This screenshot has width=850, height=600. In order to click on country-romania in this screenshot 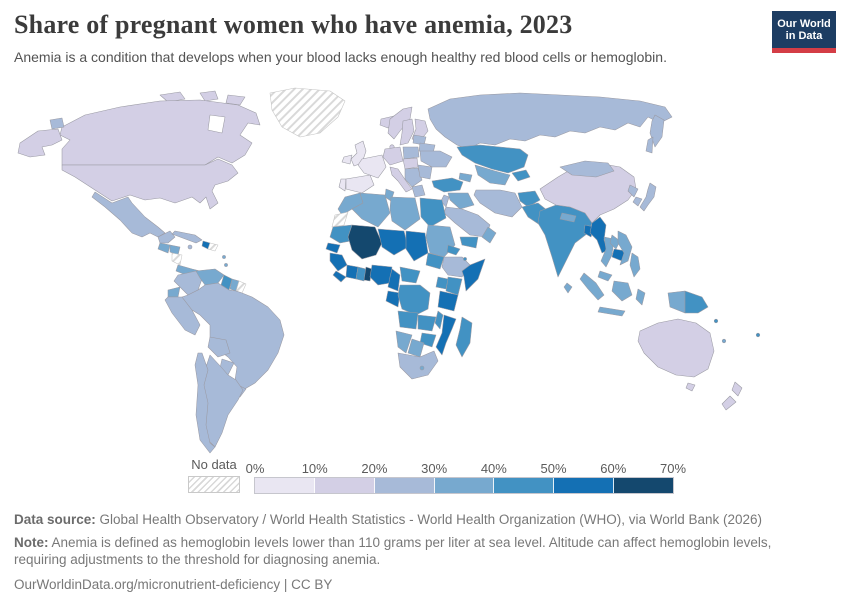, I will do `click(425, 172)`.